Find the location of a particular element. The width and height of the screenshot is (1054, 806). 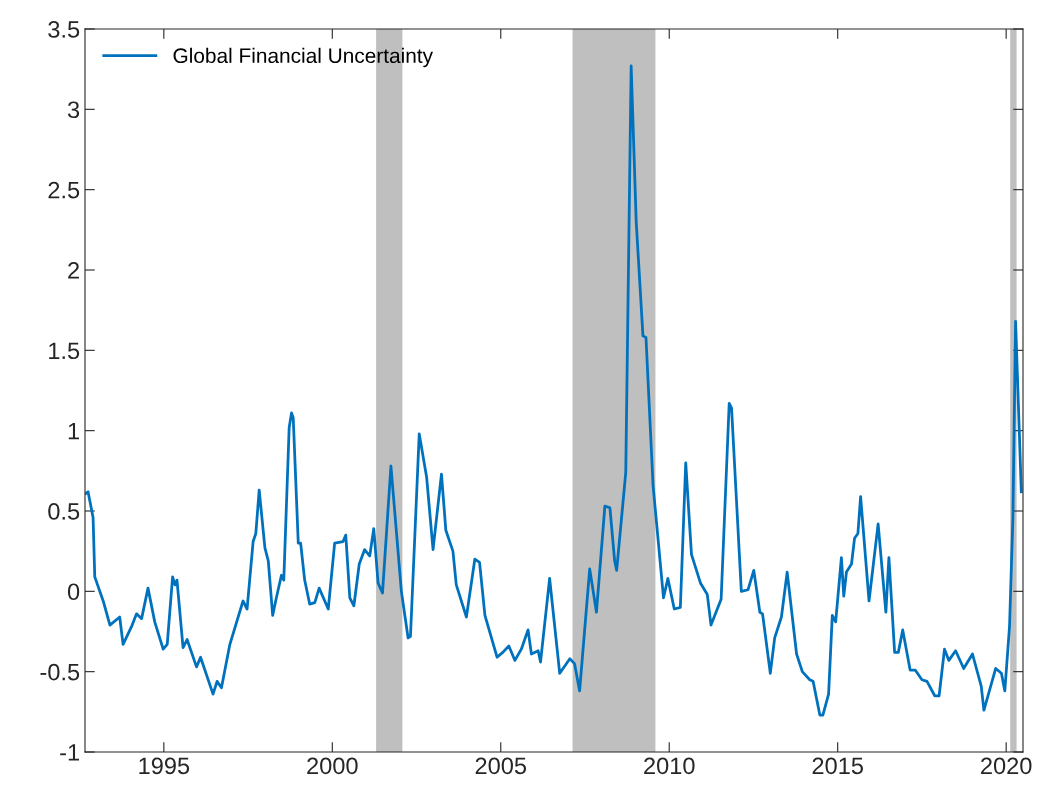

y-tick-label: -1 is located at coordinates (69, 752).